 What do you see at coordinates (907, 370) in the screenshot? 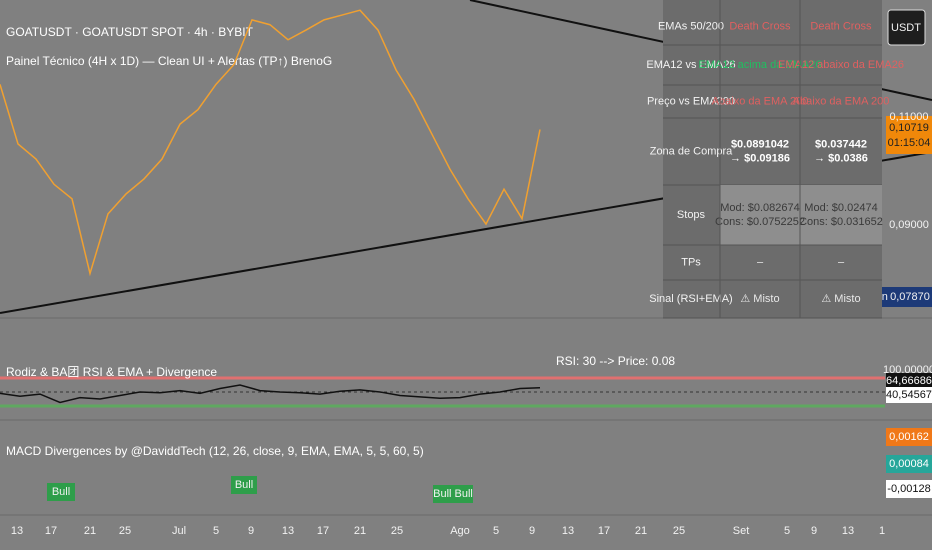
I see `rsi-axis-label: 100,00000` at bounding box center [907, 370].